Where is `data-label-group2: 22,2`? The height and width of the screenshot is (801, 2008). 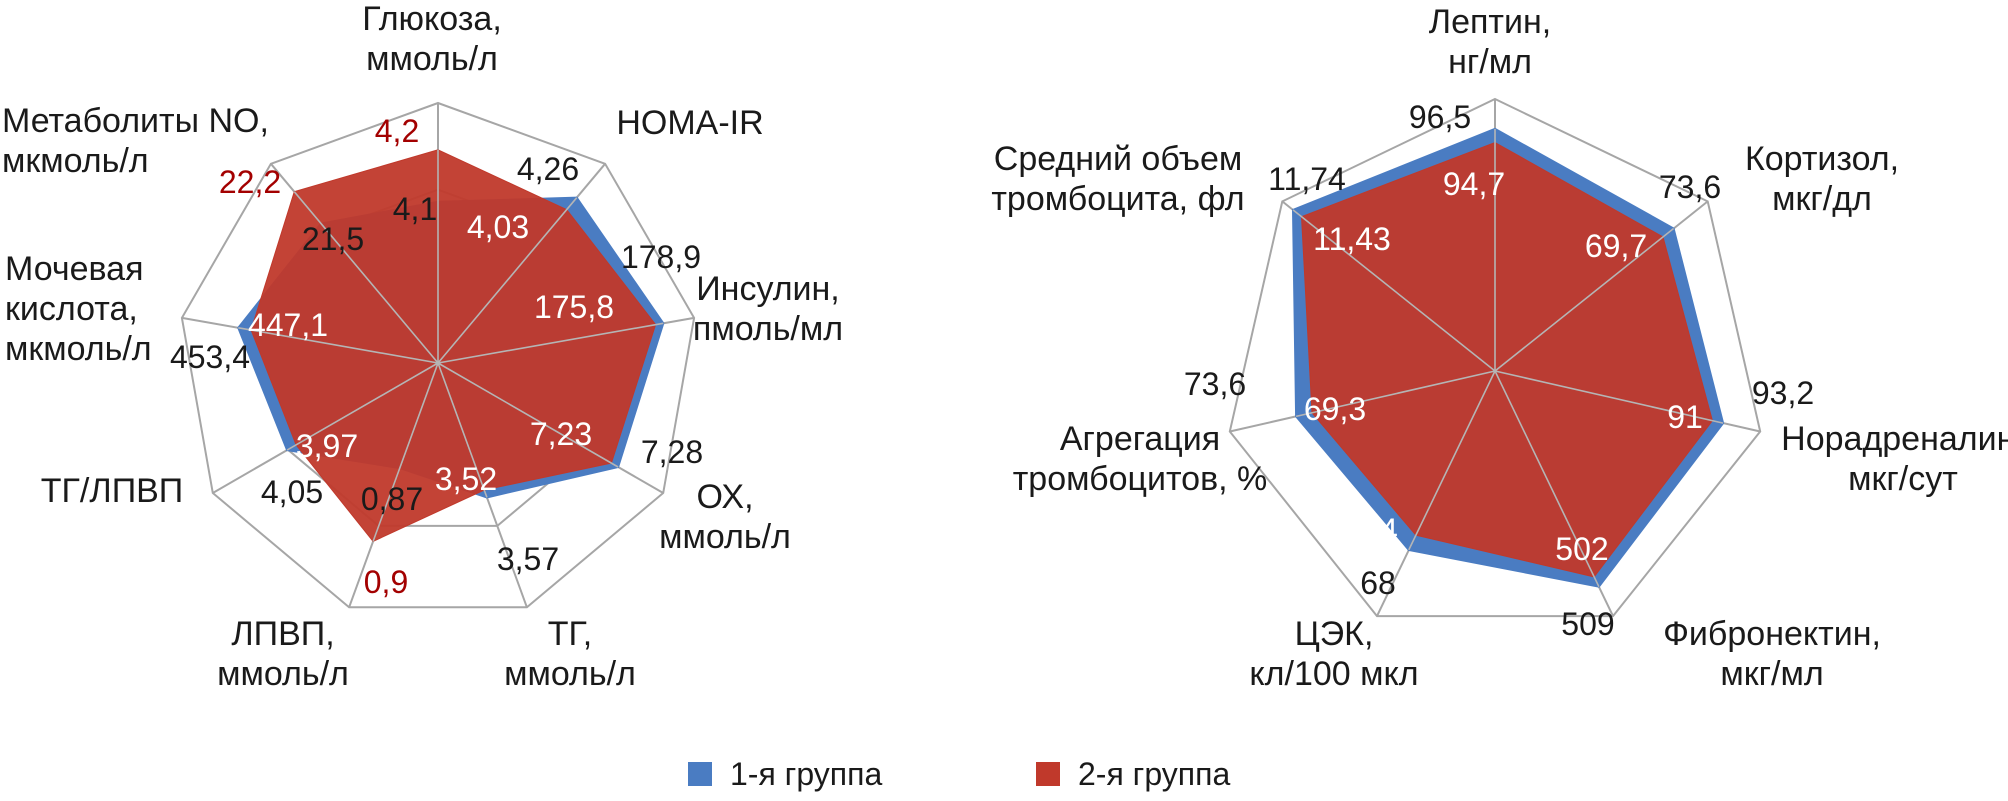
data-label-group2: 22,2 is located at coordinates (250, 182).